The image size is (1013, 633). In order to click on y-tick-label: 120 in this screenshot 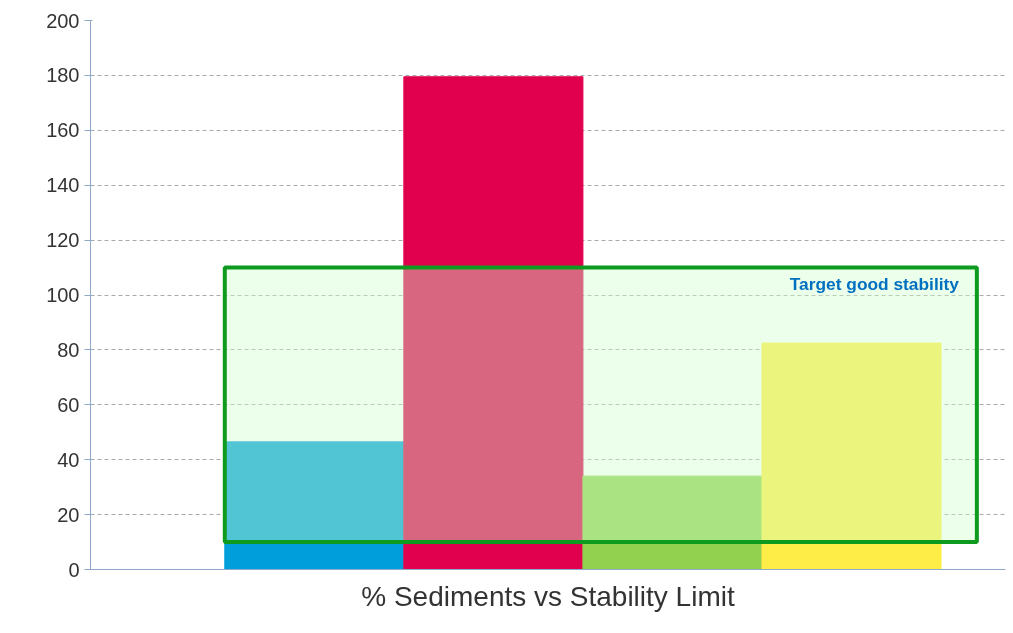, I will do `click(63, 240)`.